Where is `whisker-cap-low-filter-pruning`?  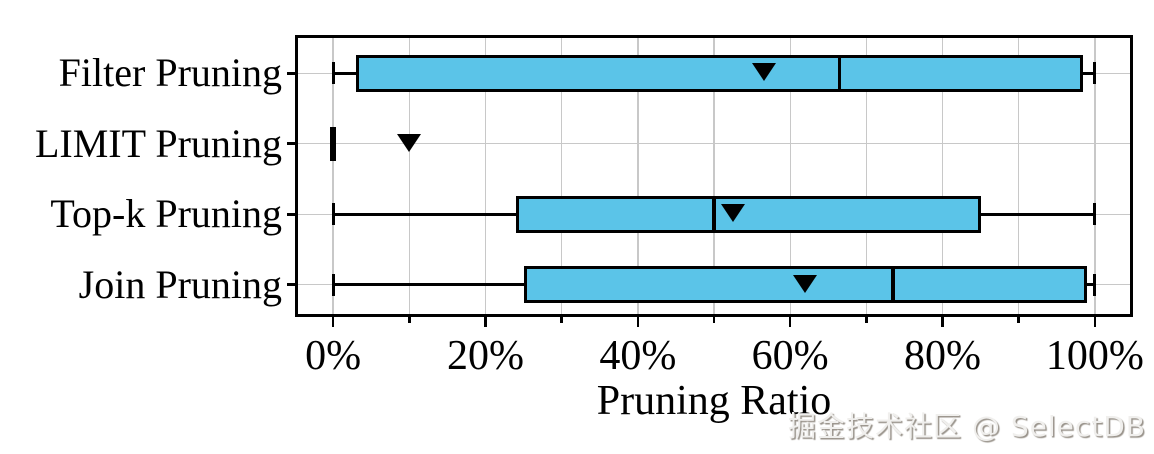
whisker-cap-low-filter-pruning is located at coordinates (333, 73).